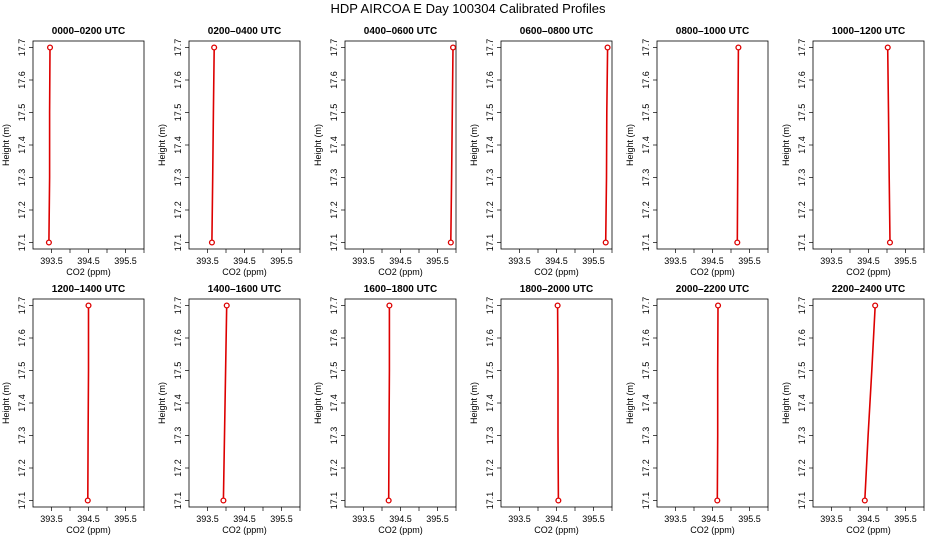 This screenshot has width=936, height=540. Describe the element at coordinates (712, 289) in the screenshot. I see `panel-title: 2000–2200 UTC` at that location.